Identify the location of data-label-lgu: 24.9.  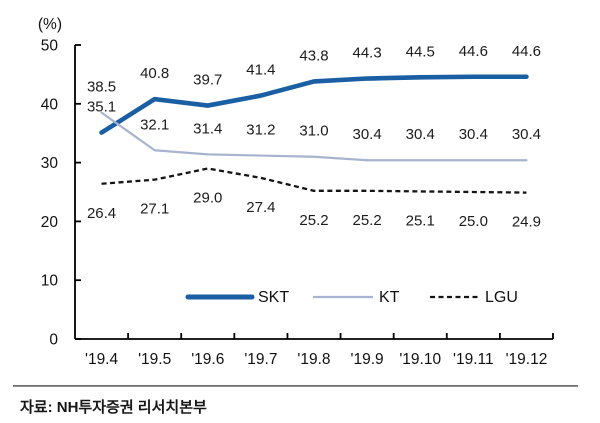
(526, 222).